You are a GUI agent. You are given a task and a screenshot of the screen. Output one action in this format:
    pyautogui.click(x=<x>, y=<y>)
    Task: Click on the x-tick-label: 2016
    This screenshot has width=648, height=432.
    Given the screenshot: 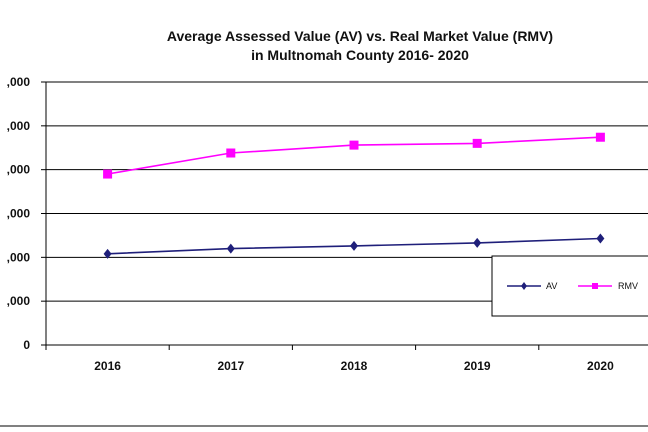 What is the action you would take?
    pyautogui.click(x=107, y=366)
    